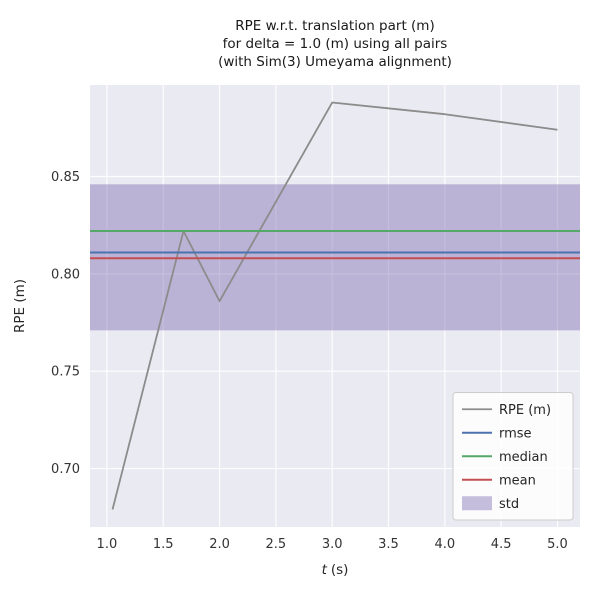  What do you see at coordinates (65, 274) in the screenshot?
I see `y-tick-label: 0.80` at bounding box center [65, 274].